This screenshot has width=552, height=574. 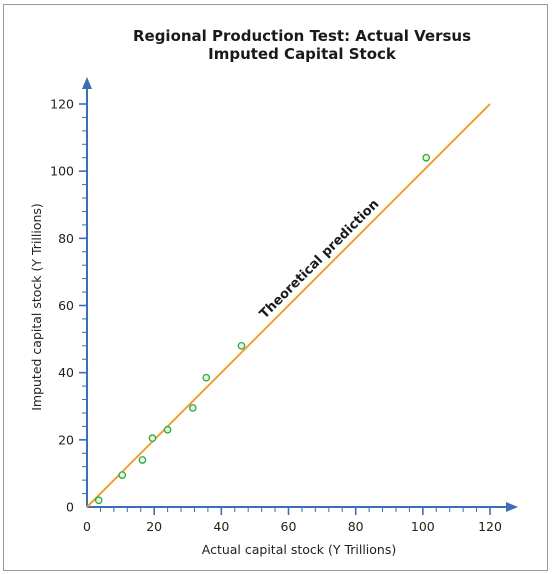 I want to click on chart-title-line-2: Imputed Capital Stock, so click(x=302, y=54).